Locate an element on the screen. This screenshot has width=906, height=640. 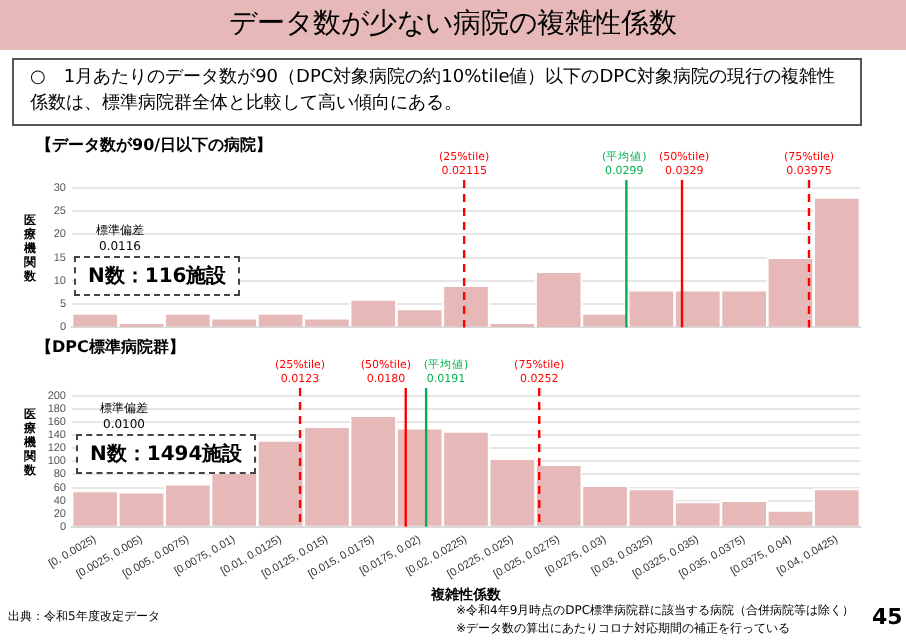
text: ○ 1月あたりのデータ数が90（DPC対象病院の約10%tile値）以下のDPC対象病院の現行の複雑性係数は、標準病院群全体と比較して高い傾向にある。 is located at coordinates (437, 92).